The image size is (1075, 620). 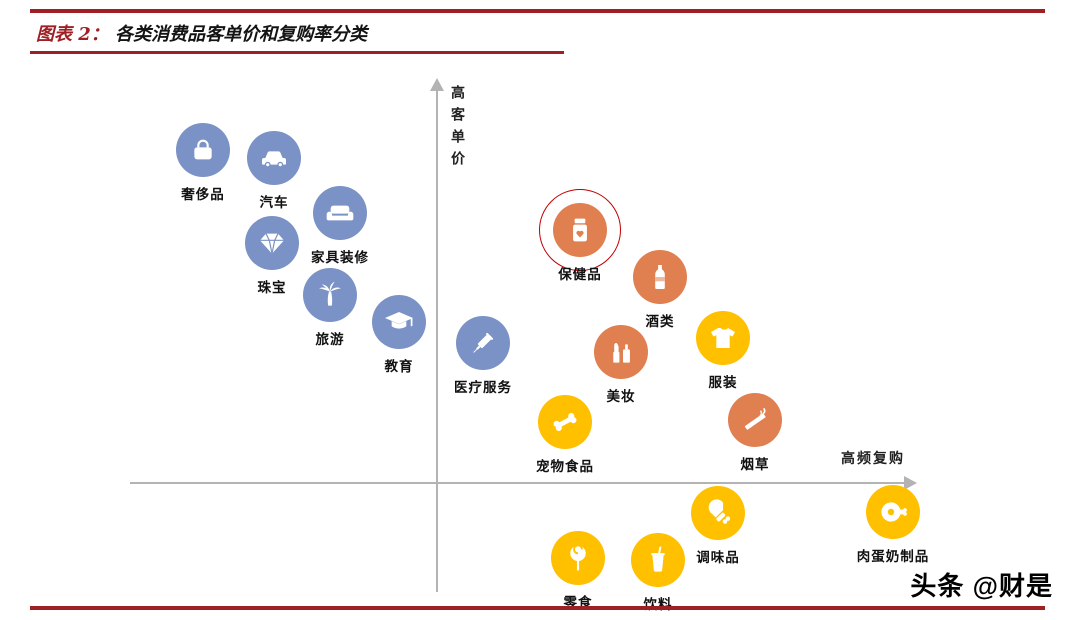 I want to click on palm-tree-icon, so click(x=330, y=295).